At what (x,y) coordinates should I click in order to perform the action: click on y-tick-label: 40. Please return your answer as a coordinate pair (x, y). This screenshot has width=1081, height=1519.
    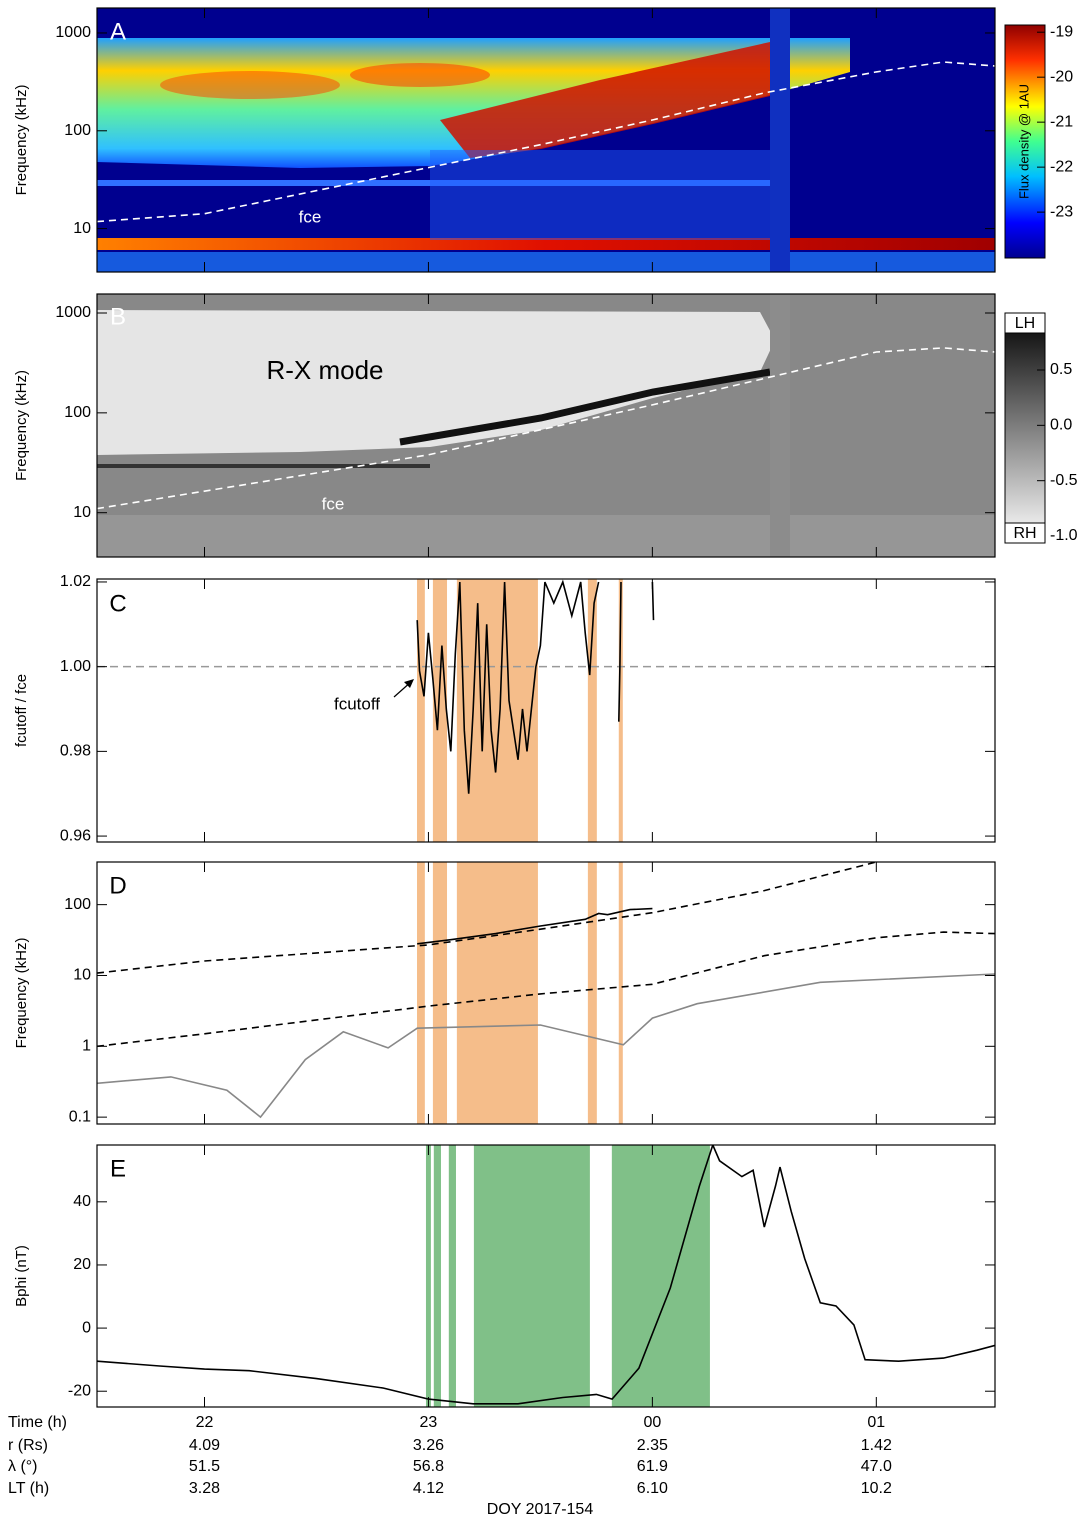
    Looking at the image, I should click on (82, 1201).